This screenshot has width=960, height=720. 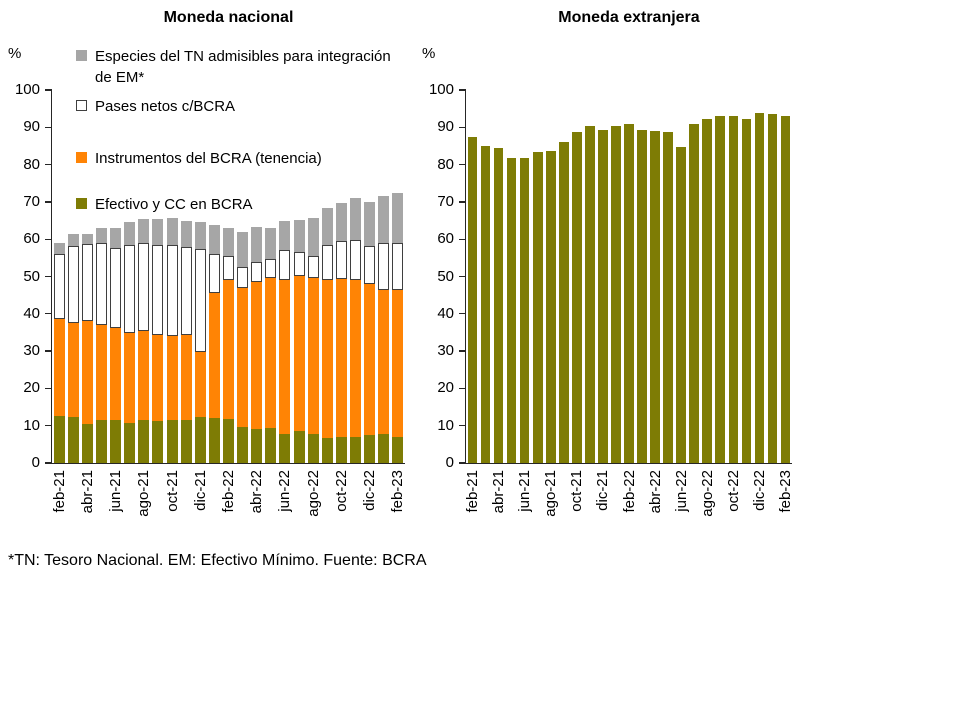 I want to click on legend-swatch-icon, so click(x=81, y=203).